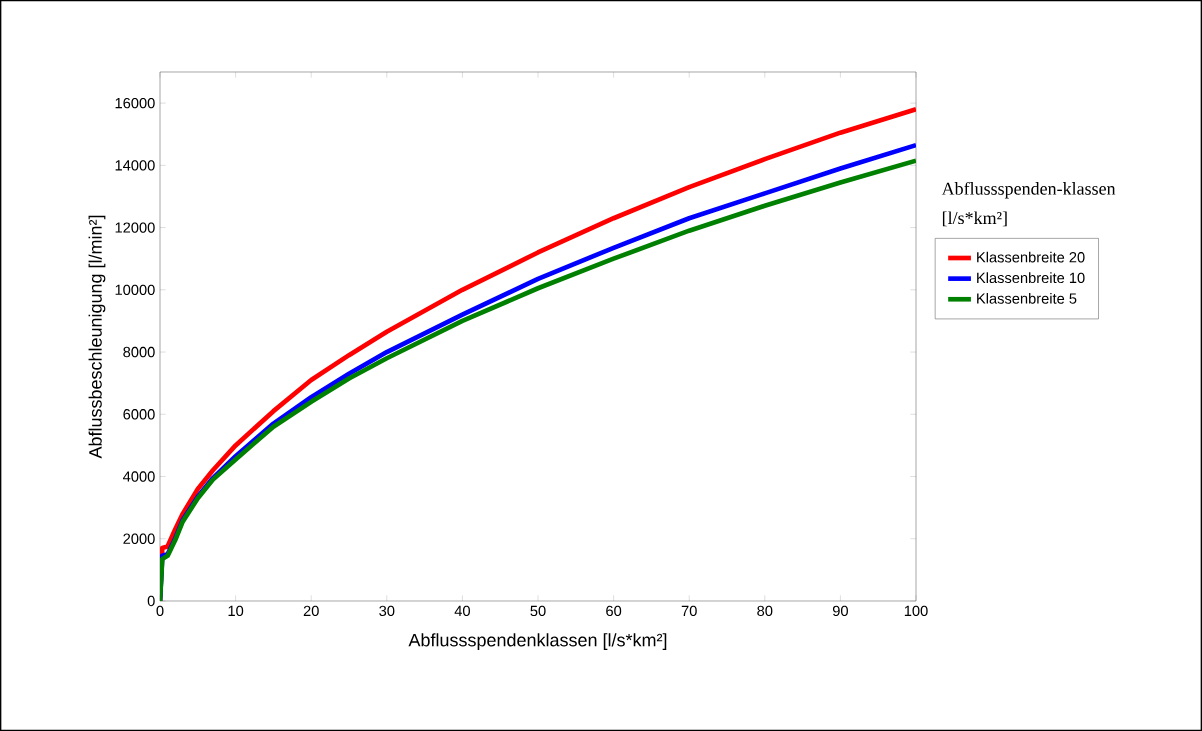 The image size is (1202, 731). What do you see at coordinates (1031, 257) in the screenshot?
I see `legend-label: Klassenbreite 20` at bounding box center [1031, 257].